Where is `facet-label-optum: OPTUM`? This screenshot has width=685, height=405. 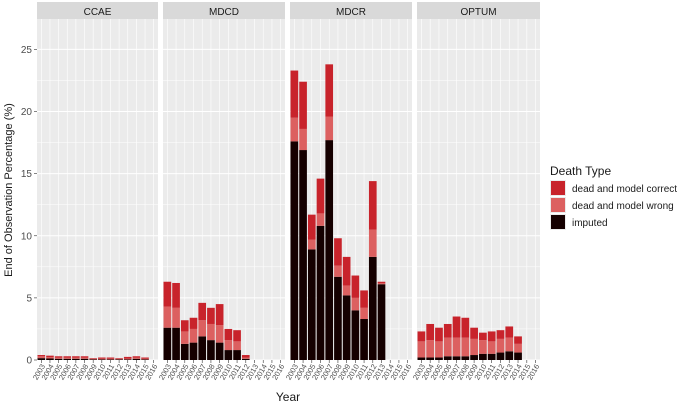
facet-label-optum: OPTUM is located at coordinates (478, 12).